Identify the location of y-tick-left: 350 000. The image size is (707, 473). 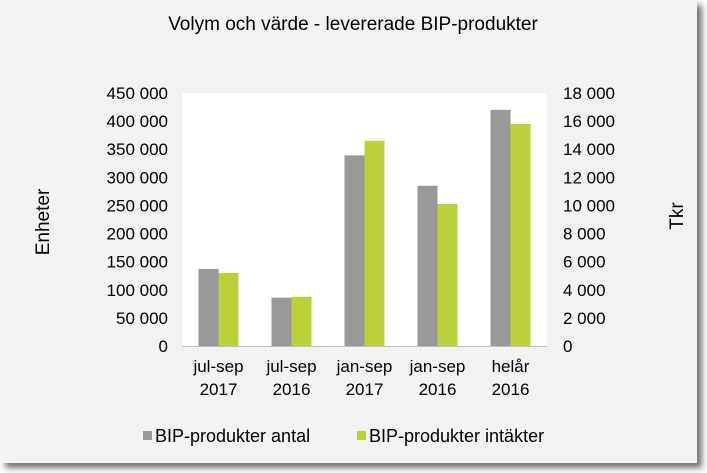
(137, 149).